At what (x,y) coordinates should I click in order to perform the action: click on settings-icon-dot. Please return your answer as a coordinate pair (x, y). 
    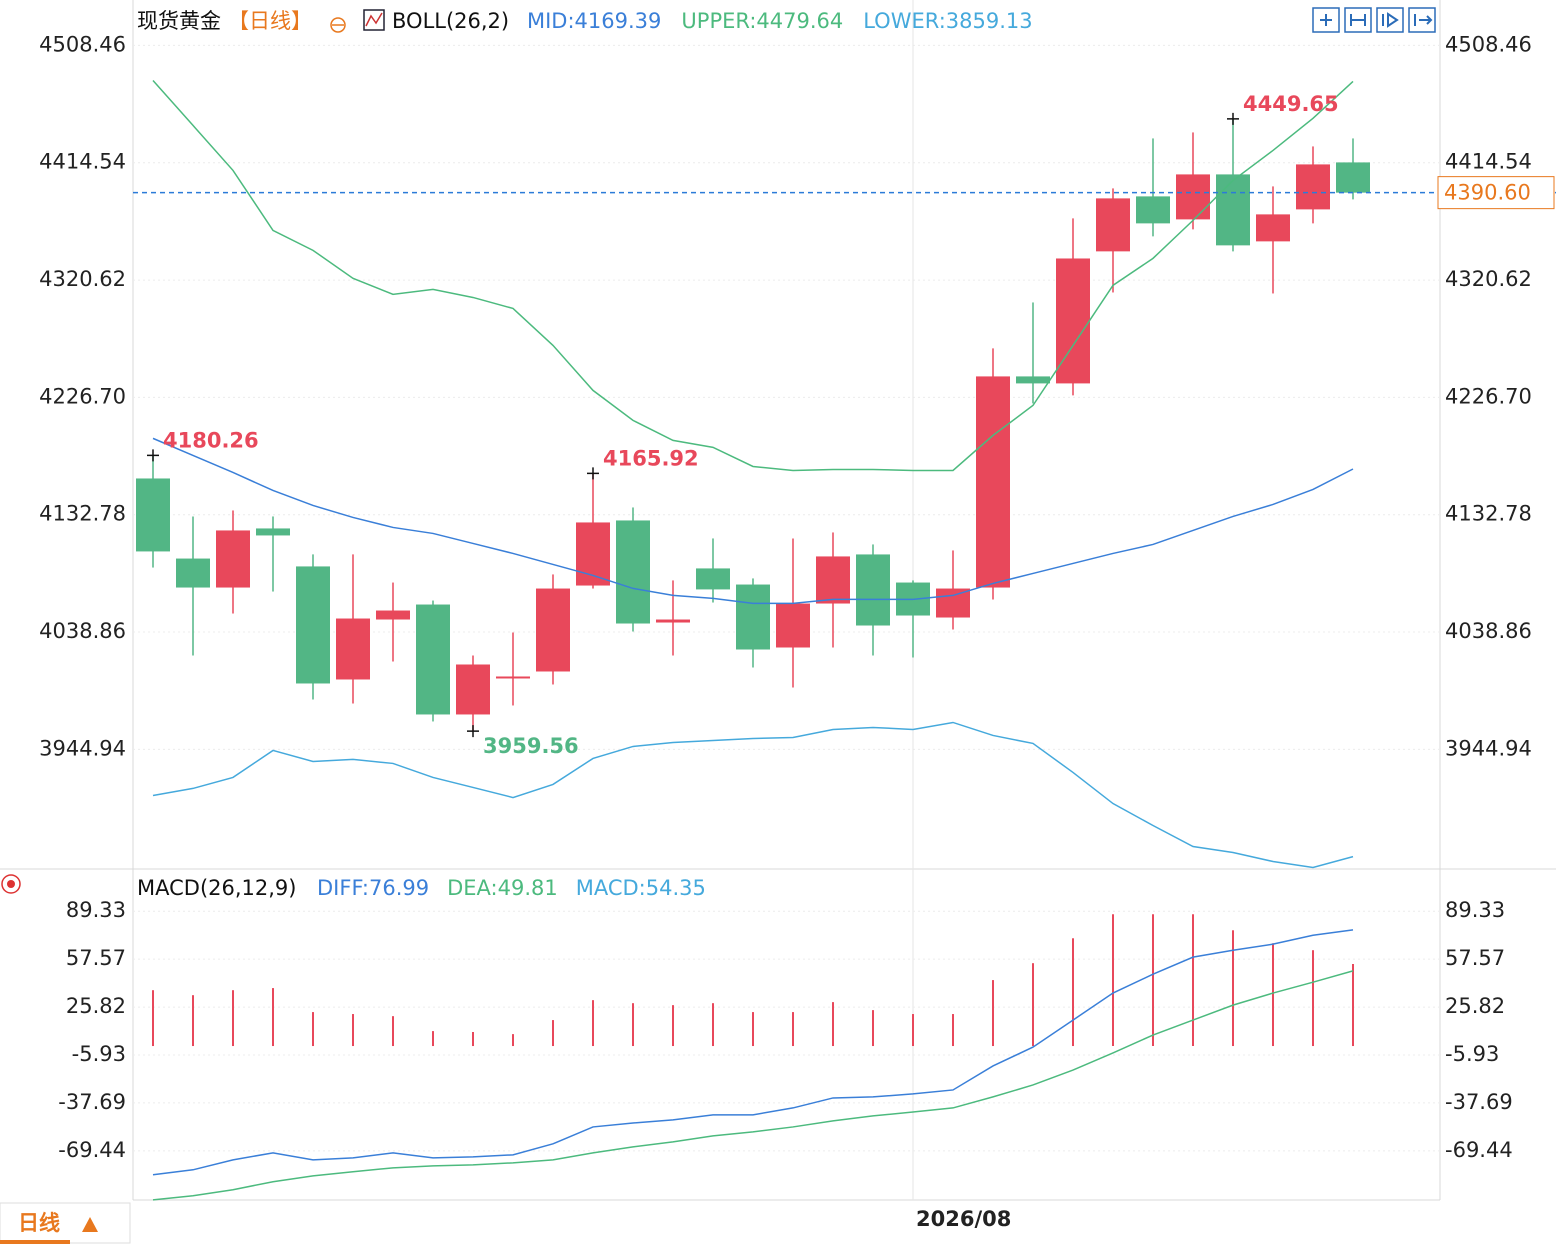
    Looking at the image, I should click on (11, 884).